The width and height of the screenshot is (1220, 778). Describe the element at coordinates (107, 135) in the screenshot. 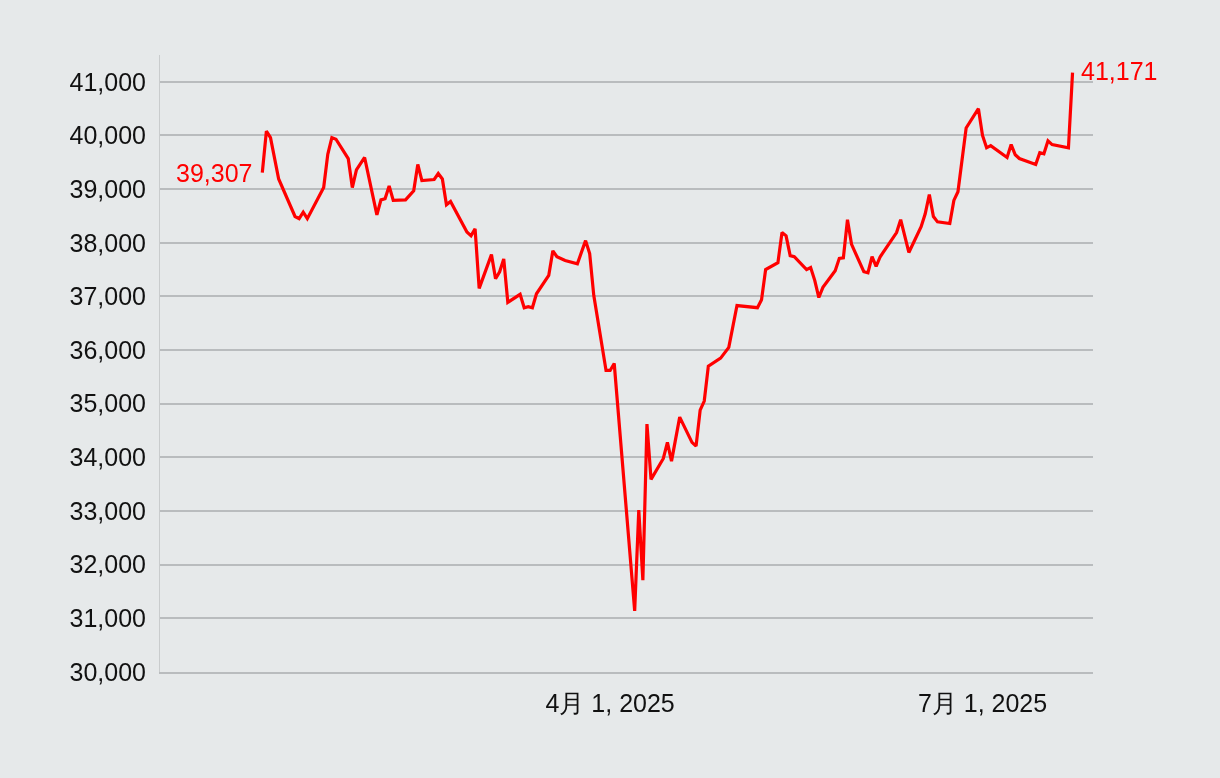

I see `y-tick-label: 40,000` at that location.